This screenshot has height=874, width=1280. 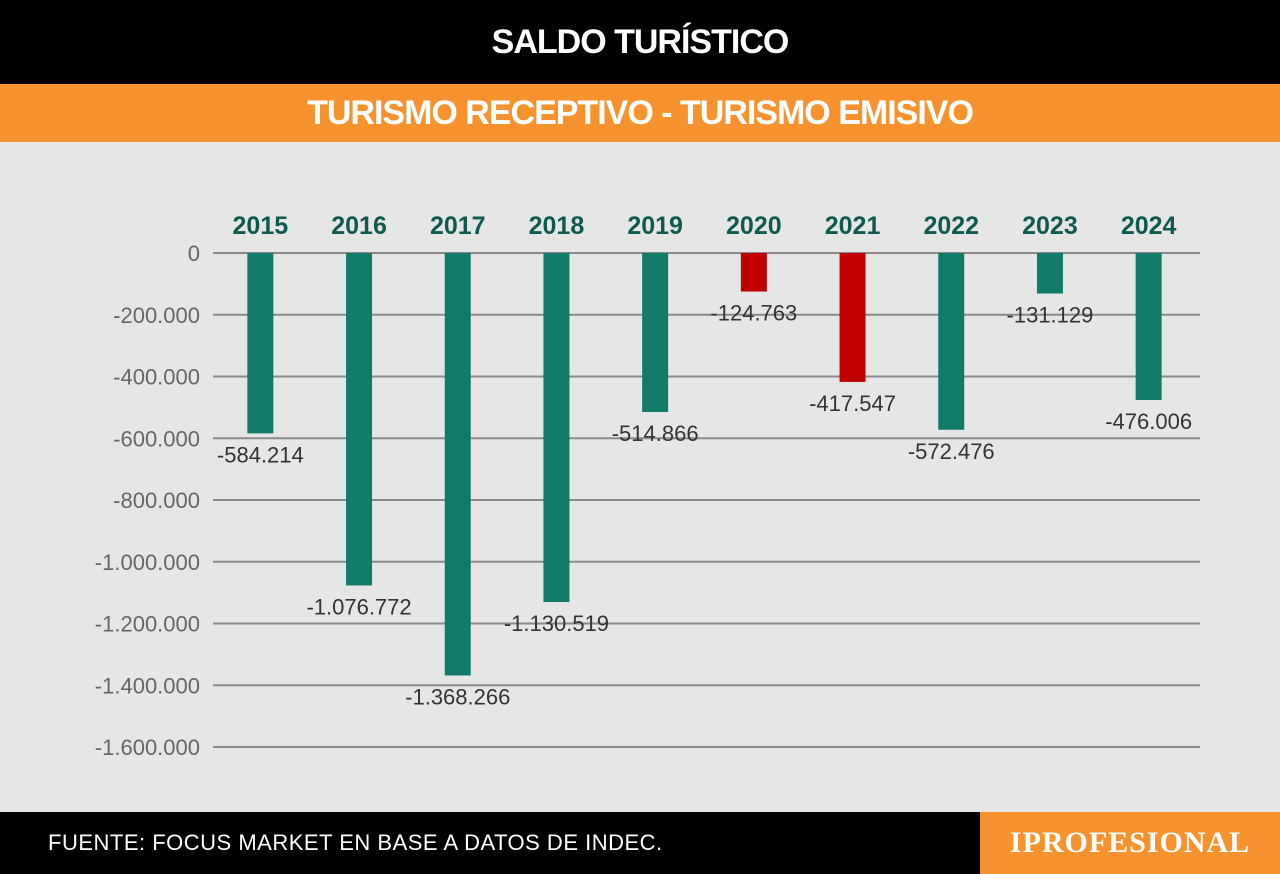 I want to click on category-label: 2015, so click(x=261, y=226).